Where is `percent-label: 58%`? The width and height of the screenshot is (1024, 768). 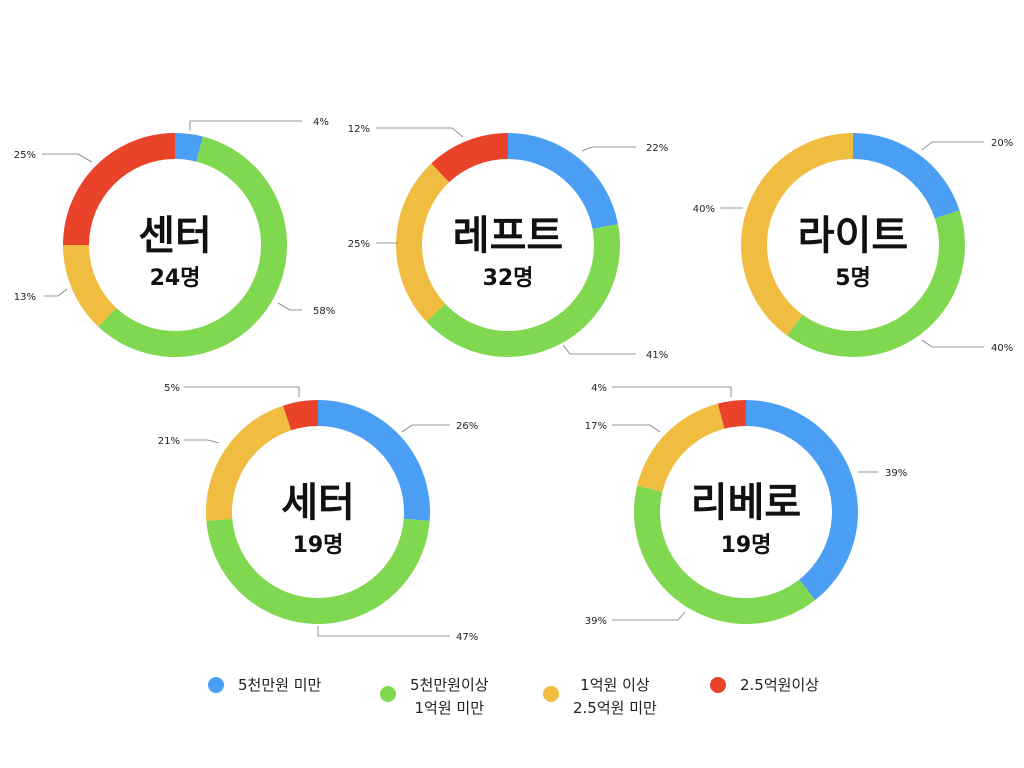
percent-label: 58% is located at coordinates (324, 311).